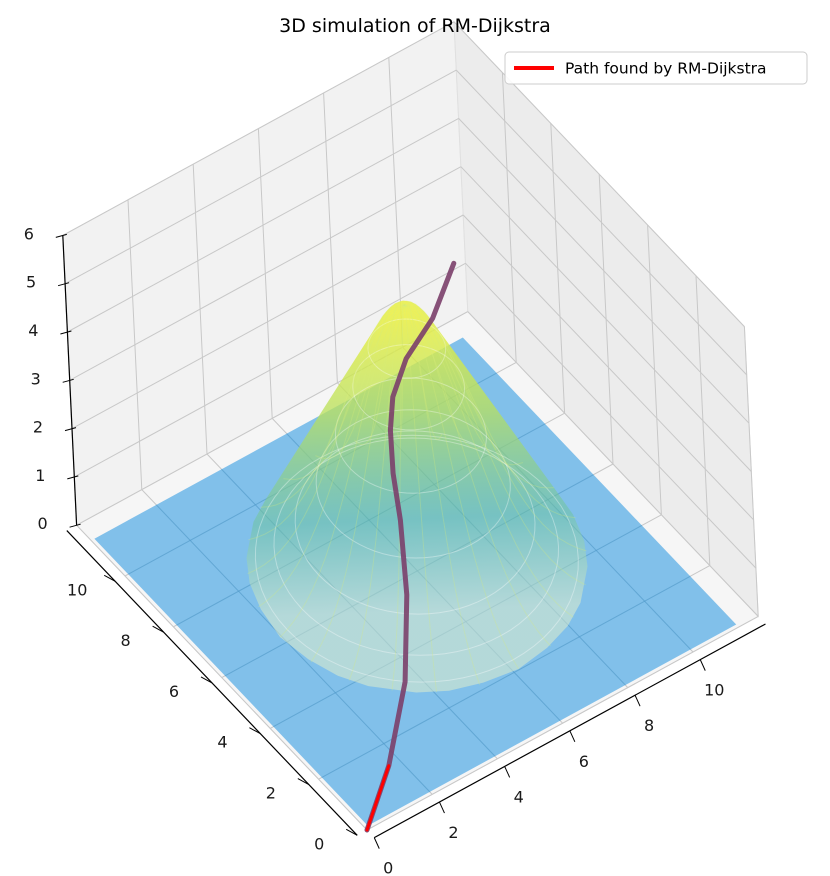 The width and height of the screenshot is (830, 876). I want to click on path-series, so click(410, 546).